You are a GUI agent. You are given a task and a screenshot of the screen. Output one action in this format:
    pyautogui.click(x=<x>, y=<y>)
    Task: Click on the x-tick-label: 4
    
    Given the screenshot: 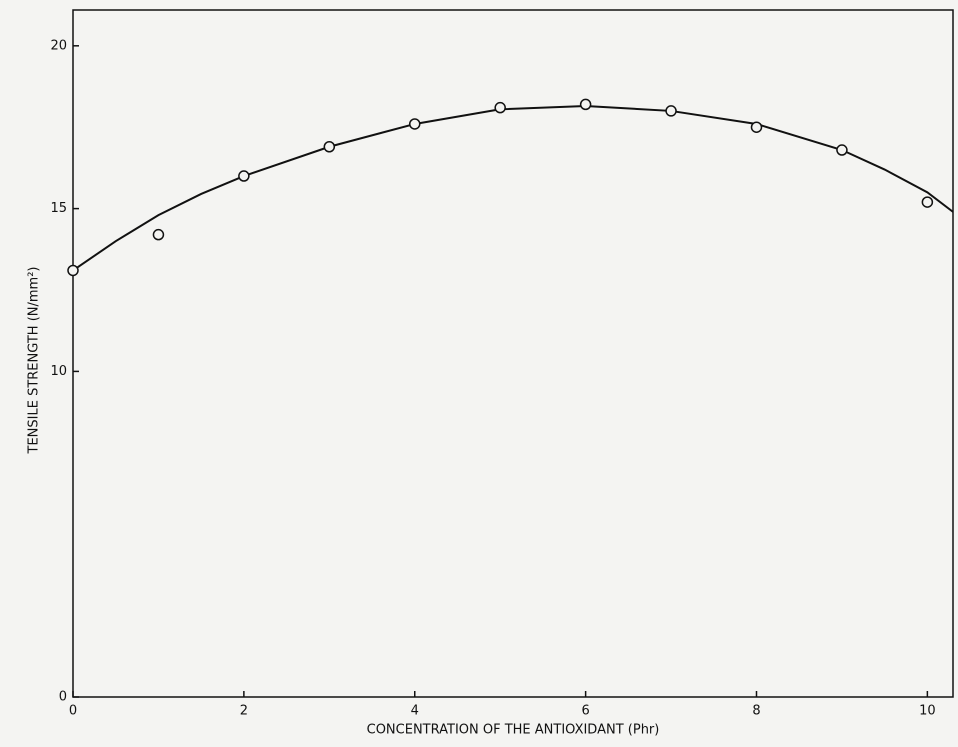 What is the action you would take?
    pyautogui.click(x=415, y=711)
    